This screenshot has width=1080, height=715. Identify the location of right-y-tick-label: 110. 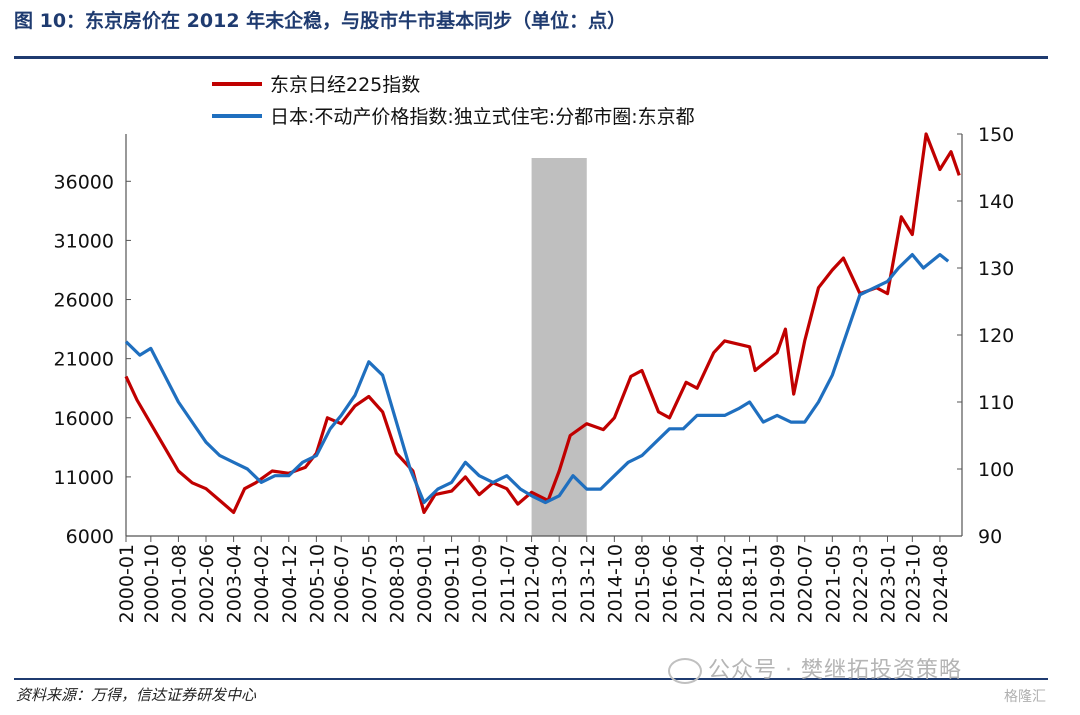
(996, 403).